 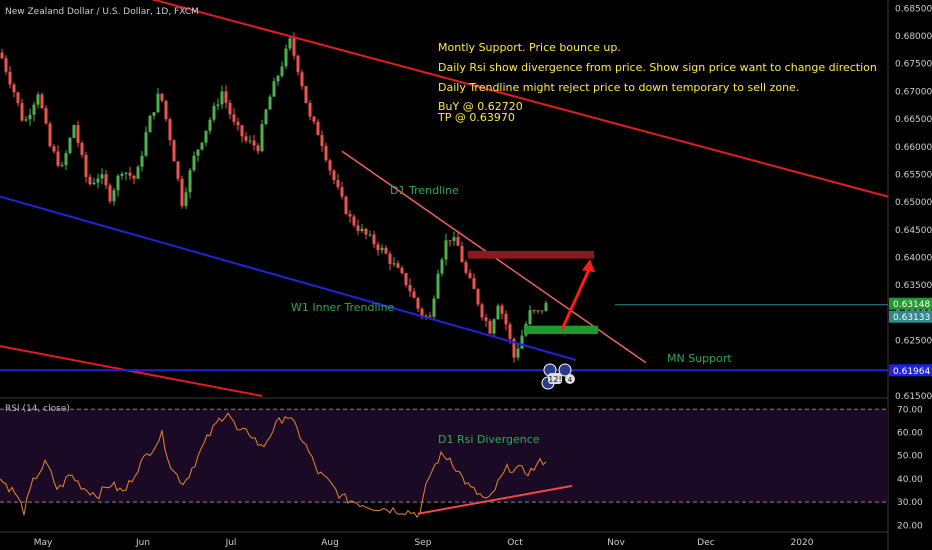 I want to click on time-tick-label: May, so click(x=43, y=543).